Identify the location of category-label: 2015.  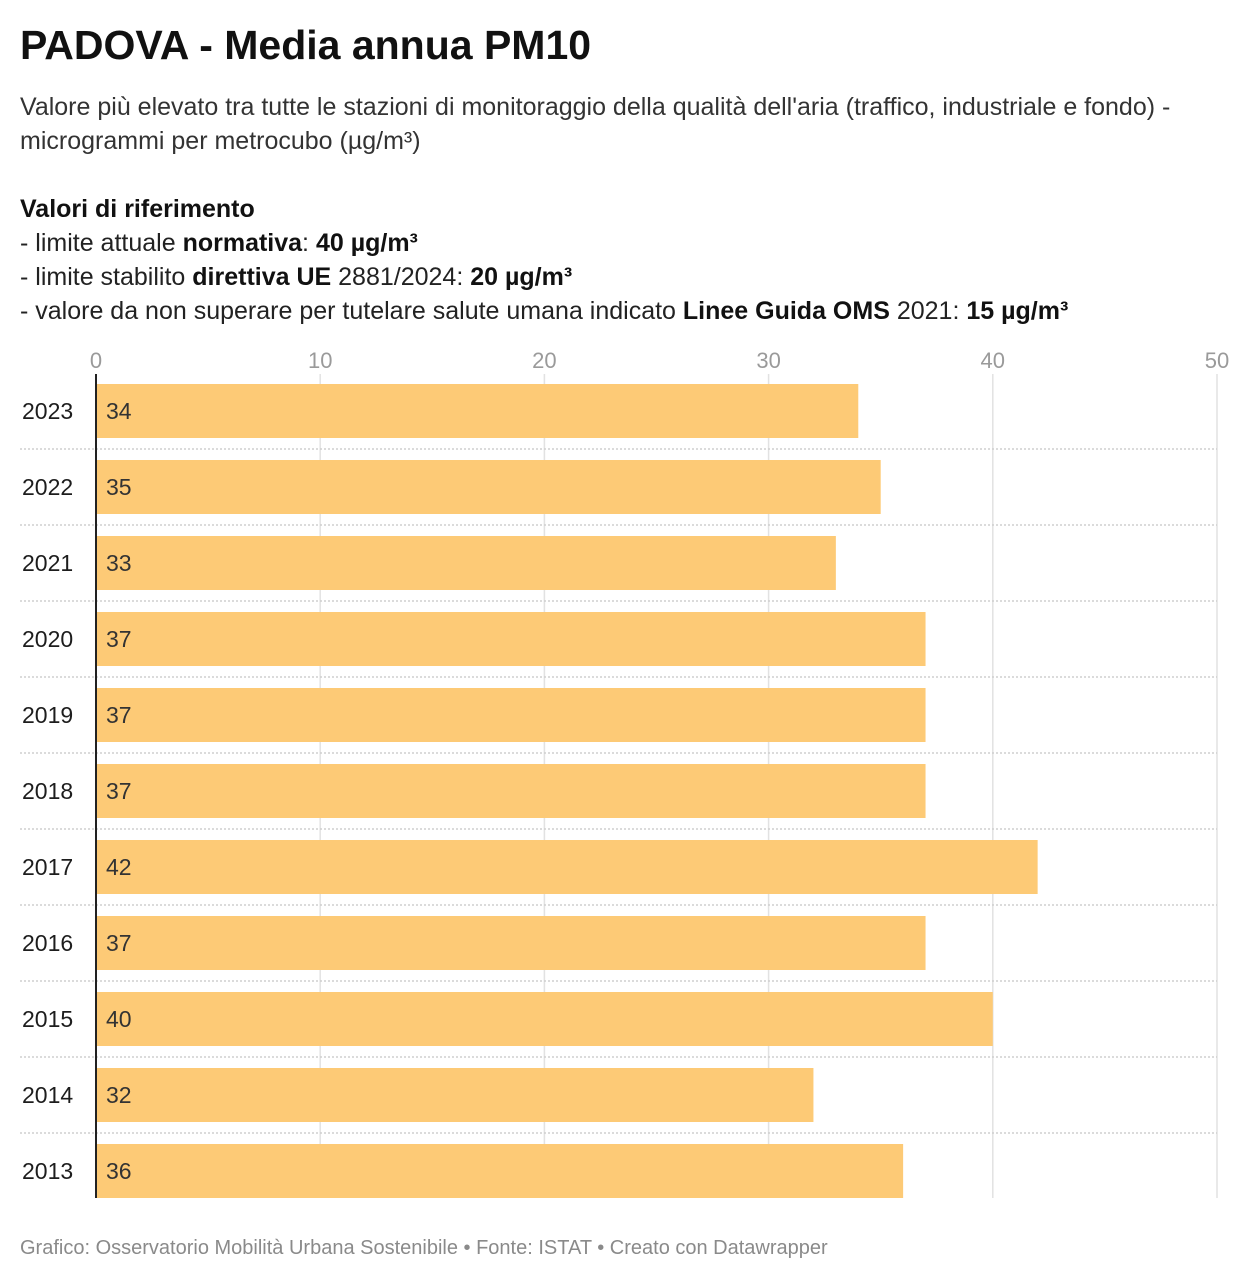
(47, 1019).